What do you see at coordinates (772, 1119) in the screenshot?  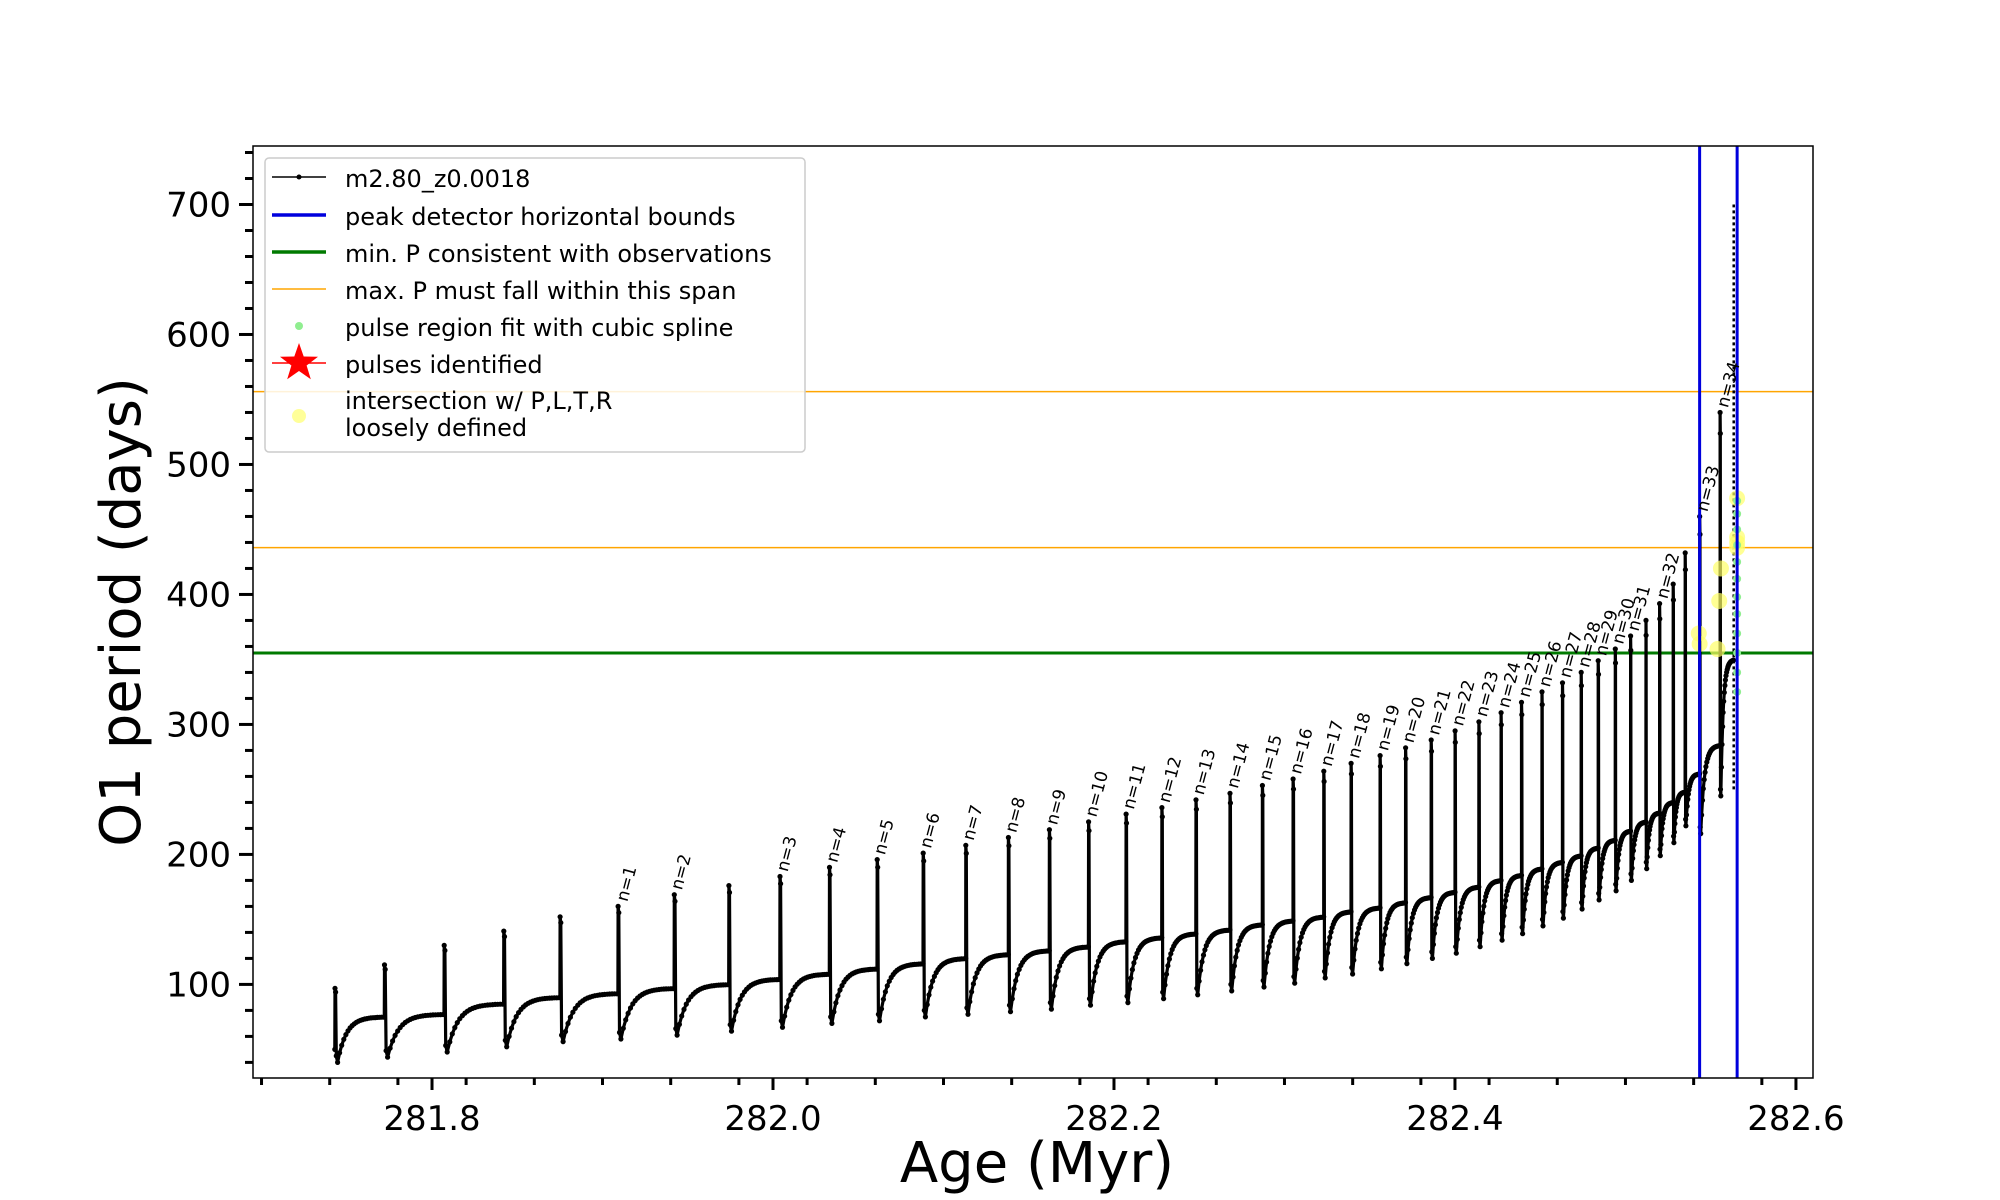 I see `x-tick-label: 282.0` at bounding box center [772, 1119].